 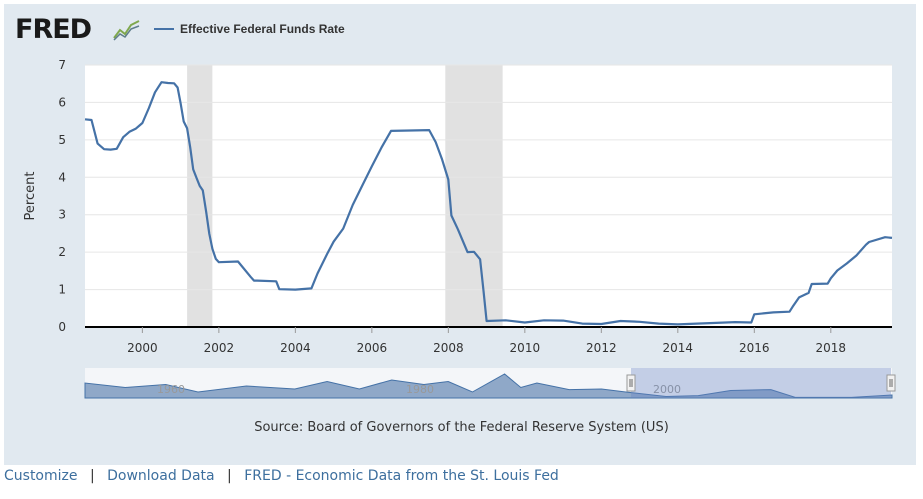 What do you see at coordinates (127, 32) in the screenshot?
I see `line-chart-icon` at bounding box center [127, 32].